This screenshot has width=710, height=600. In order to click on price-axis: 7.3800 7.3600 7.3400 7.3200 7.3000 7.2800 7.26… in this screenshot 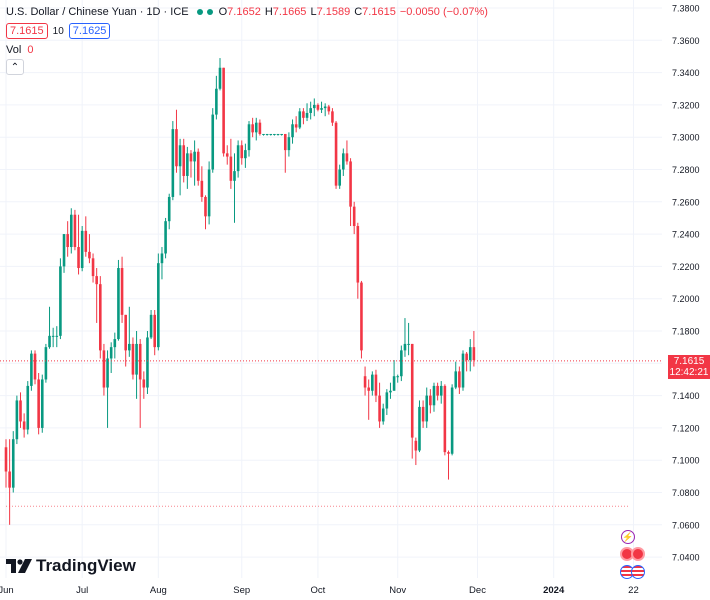, I will do `click(686, 283)`.